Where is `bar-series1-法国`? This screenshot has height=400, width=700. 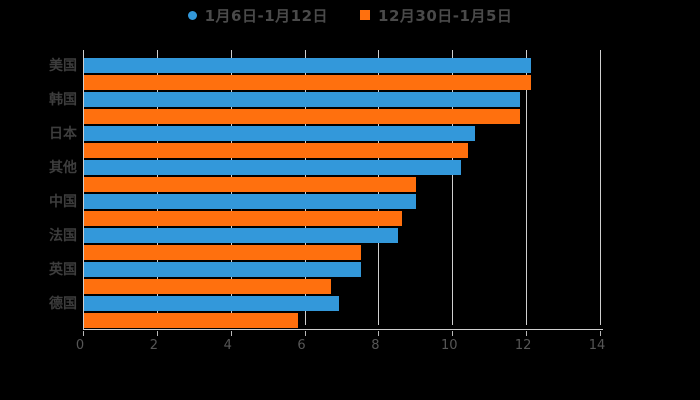 bar-series1-法国 is located at coordinates (222, 252).